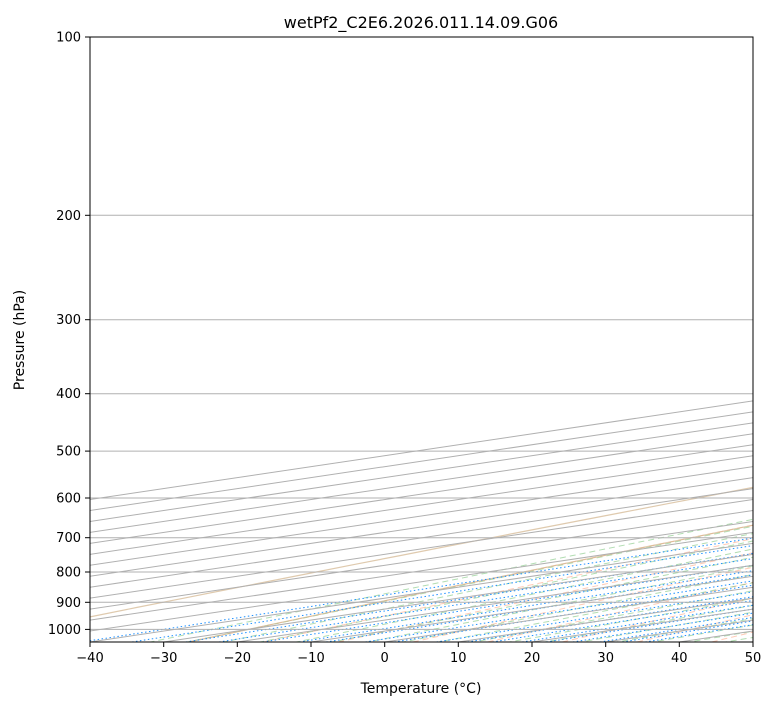 This screenshot has width=775, height=708. Describe the element at coordinates (68, 573) in the screenshot. I see `y-tick-label: 800` at that location.